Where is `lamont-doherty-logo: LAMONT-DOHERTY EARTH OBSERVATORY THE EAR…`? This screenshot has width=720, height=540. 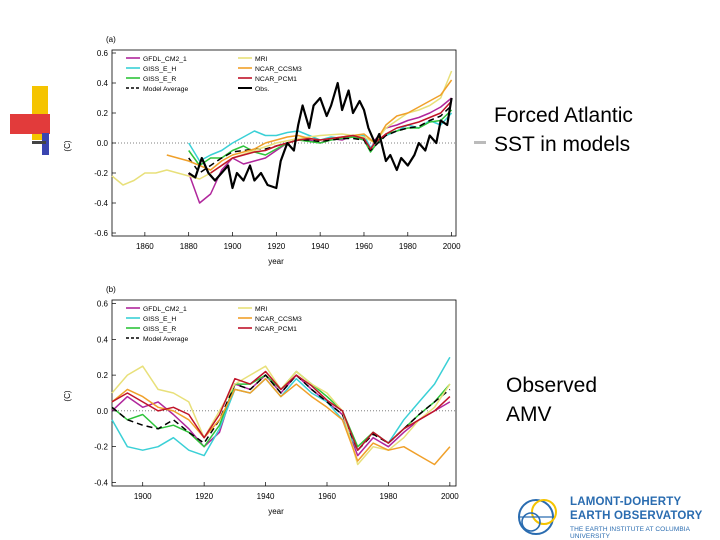
lamont-doherty-logo: LAMONT-DOHERTY EARTH OBSERVATORY THE EAR… is located at coordinates (616, 515).